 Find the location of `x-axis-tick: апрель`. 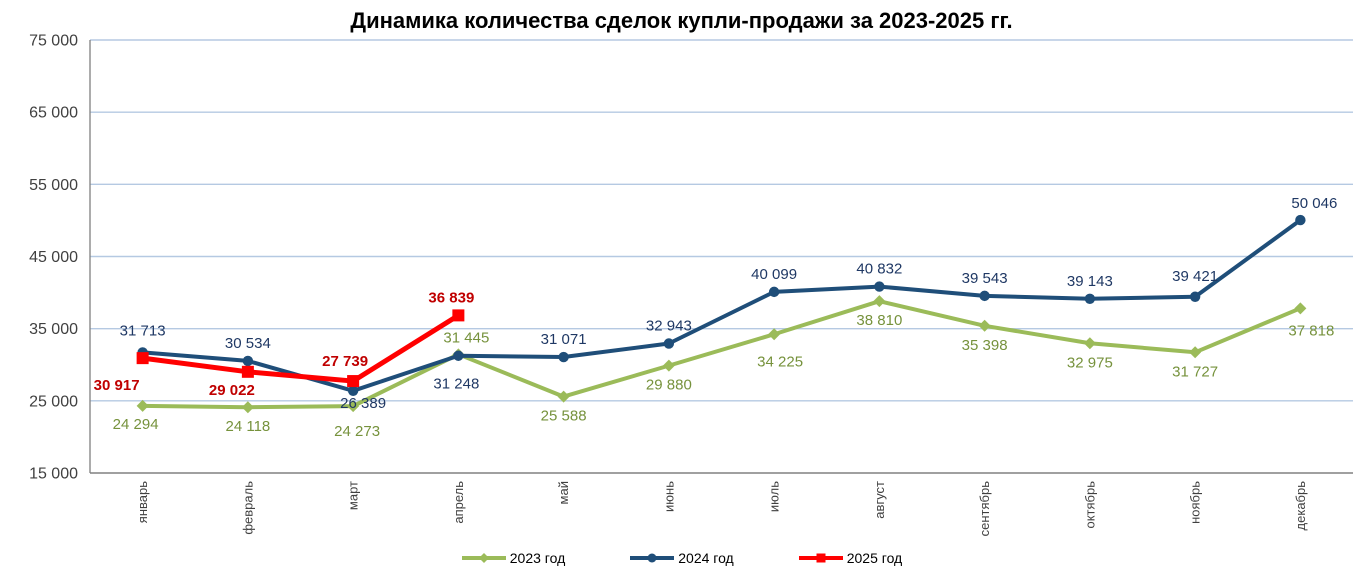

x-axis-tick: апрель is located at coordinates (458, 502).